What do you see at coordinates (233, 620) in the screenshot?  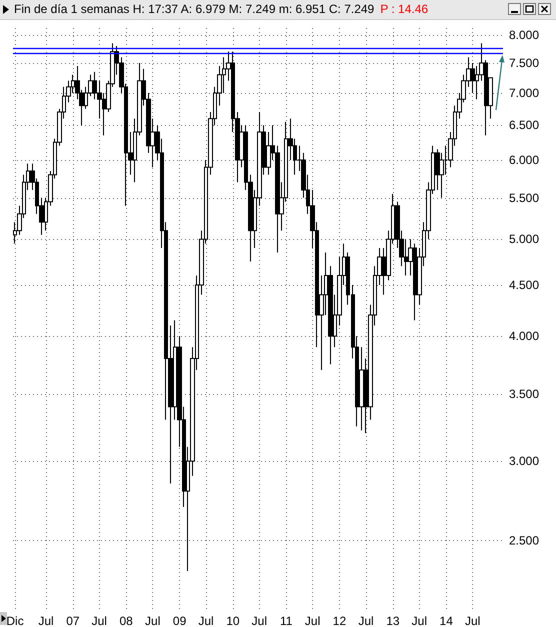 I see `x-tick-label: 10` at bounding box center [233, 620].